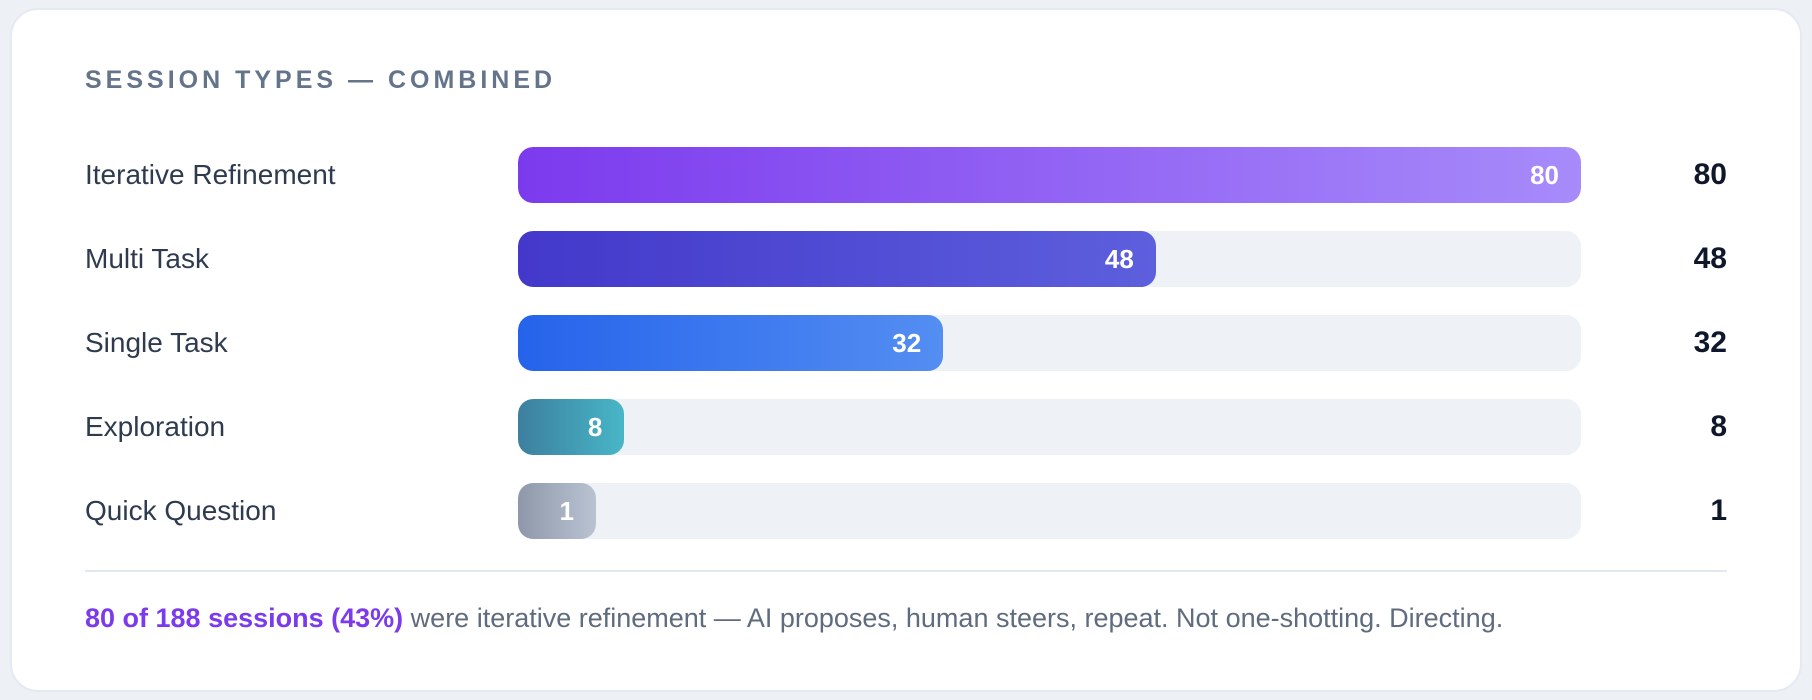  I want to click on divider, so click(906, 571).